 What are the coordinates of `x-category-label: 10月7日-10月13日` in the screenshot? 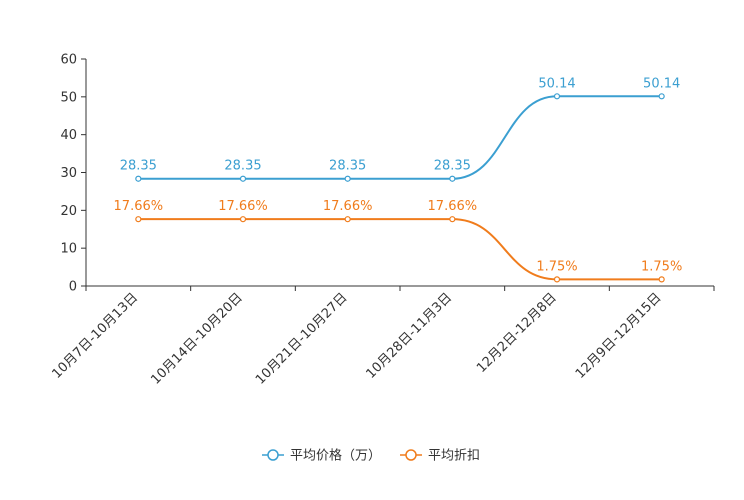 It's located at (96, 336).